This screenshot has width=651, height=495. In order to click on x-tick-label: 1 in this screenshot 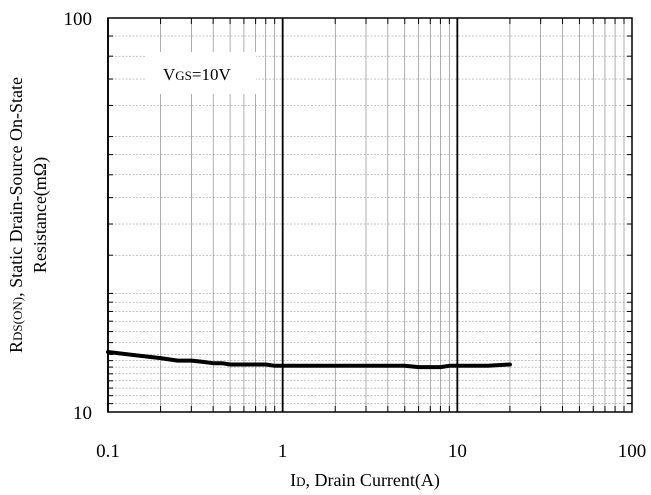, I will do `click(283, 451)`.